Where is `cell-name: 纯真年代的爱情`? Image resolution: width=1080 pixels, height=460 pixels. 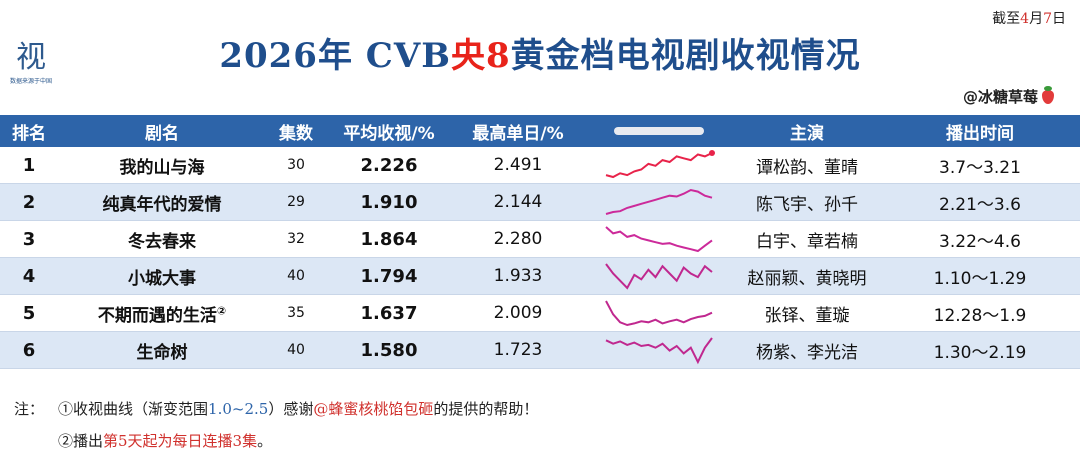
cell-name: 纯真年代的爱情 is located at coordinates (162, 202).